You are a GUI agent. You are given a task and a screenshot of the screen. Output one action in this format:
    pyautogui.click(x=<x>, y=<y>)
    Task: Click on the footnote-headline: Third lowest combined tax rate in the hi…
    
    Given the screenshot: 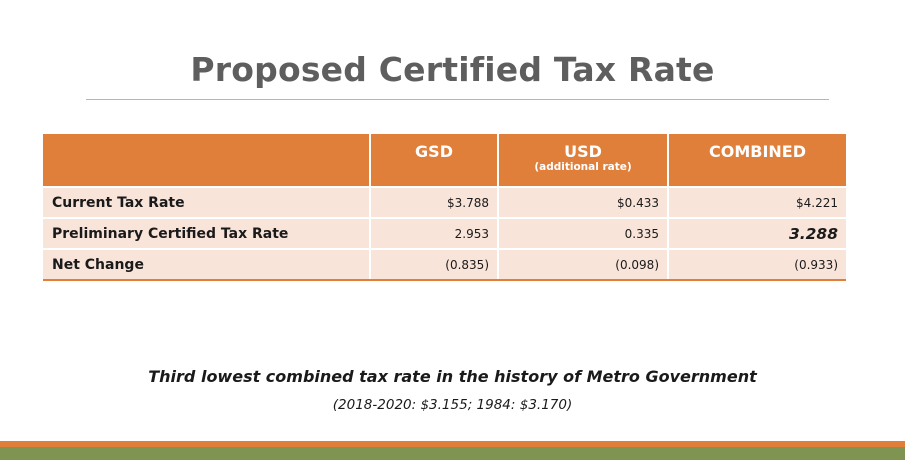 What is the action you would take?
    pyautogui.click(x=452, y=376)
    